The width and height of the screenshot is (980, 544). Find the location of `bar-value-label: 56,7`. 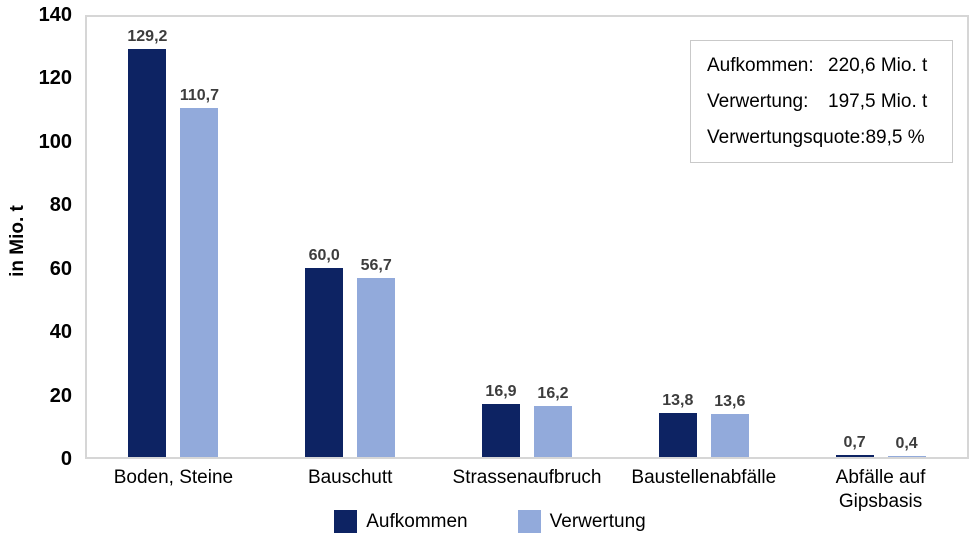

bar-value-label: 56,7 is located at coordinates (376, 265).